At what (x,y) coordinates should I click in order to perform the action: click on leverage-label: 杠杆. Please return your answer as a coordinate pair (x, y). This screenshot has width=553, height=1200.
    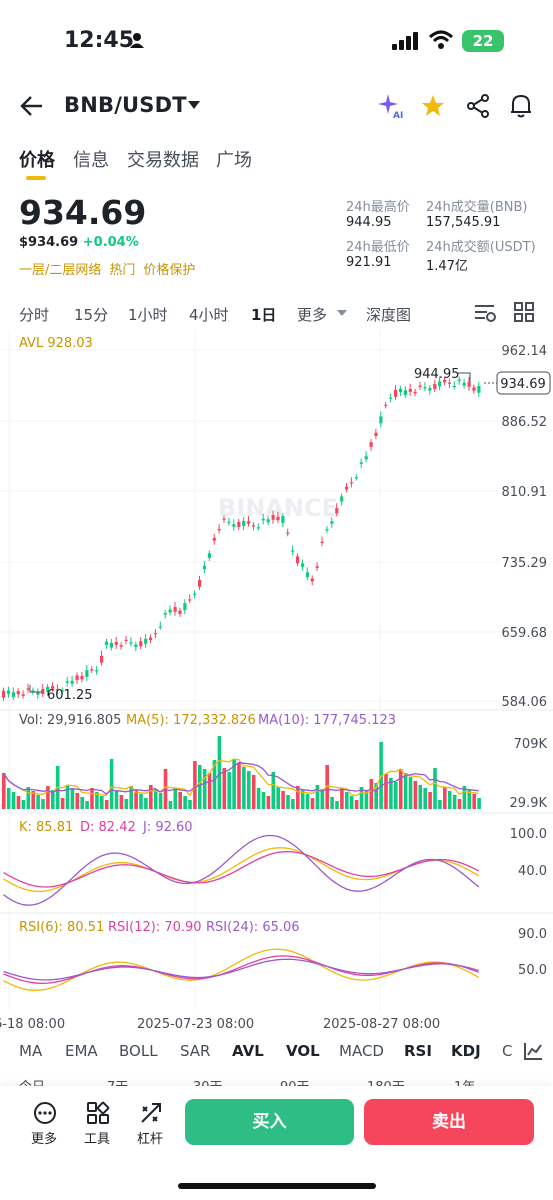
    Looking at the image, I should click on (149, 1139).